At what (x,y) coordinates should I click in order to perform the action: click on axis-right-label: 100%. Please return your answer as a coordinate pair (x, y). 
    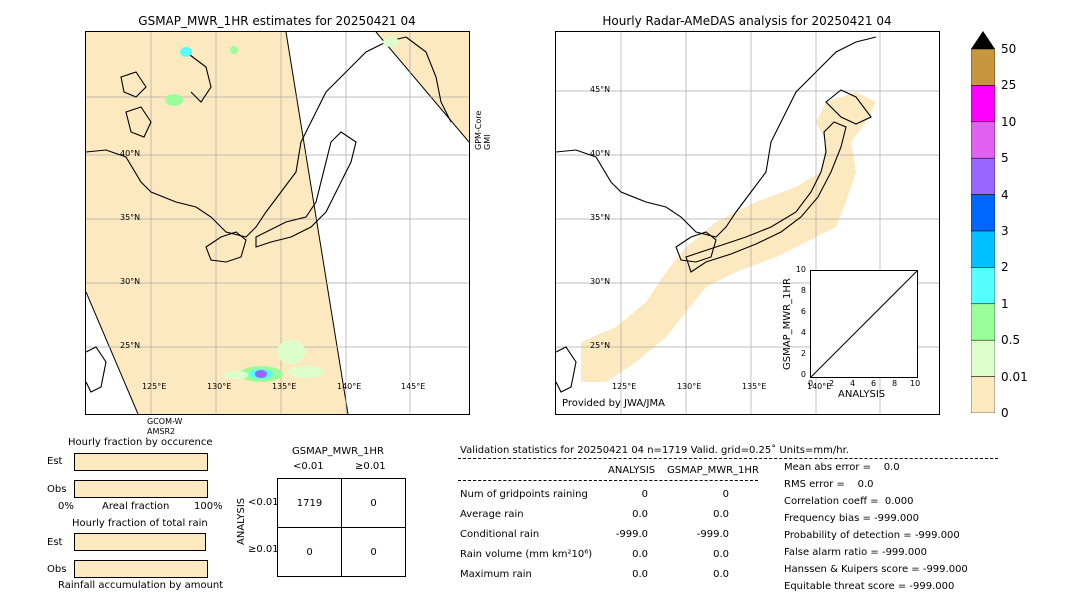
    Looking at the image, I should click on (208, 506).